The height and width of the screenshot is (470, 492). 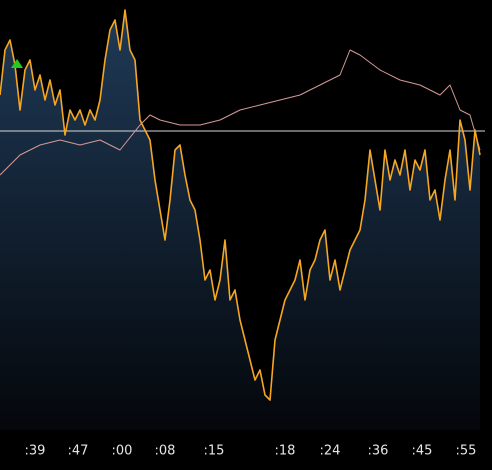 I want to click on x-tick-label: :08, so click(x=165, y=451).